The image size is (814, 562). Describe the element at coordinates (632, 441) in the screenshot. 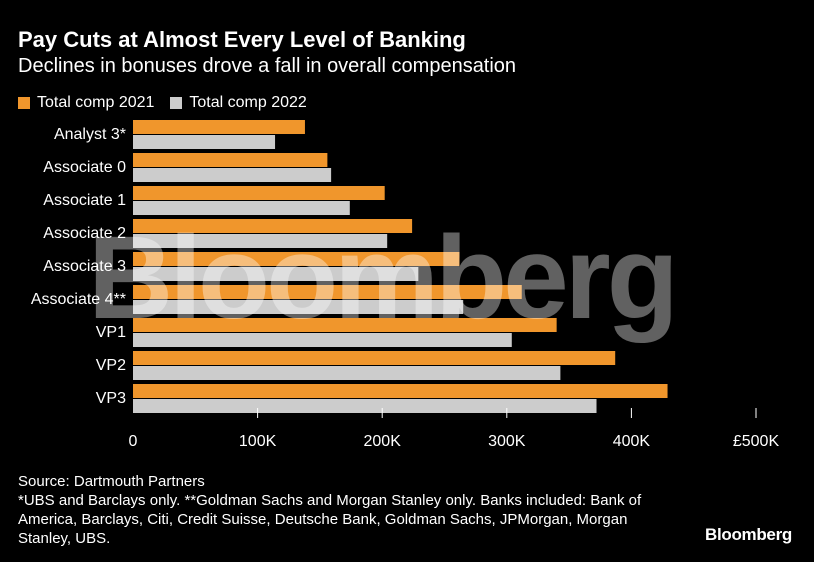

I see `x-tick-label: 400K` at that location.